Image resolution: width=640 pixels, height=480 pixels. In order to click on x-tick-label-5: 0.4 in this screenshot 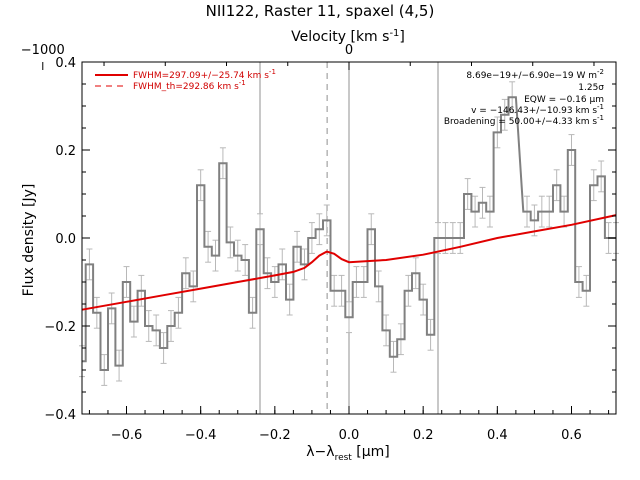, I will do `click(497, 435)`.